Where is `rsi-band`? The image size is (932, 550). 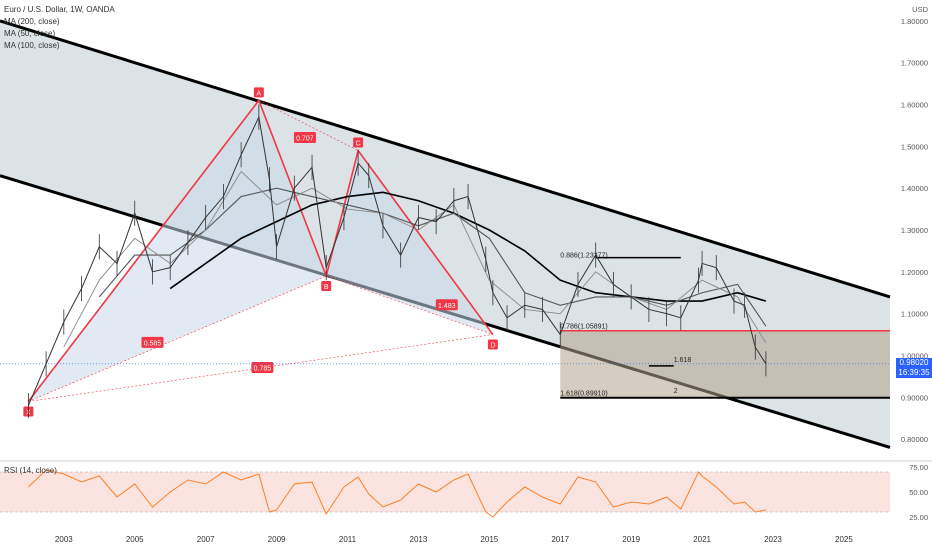 rsi-band is located at coordinates (445, 492).